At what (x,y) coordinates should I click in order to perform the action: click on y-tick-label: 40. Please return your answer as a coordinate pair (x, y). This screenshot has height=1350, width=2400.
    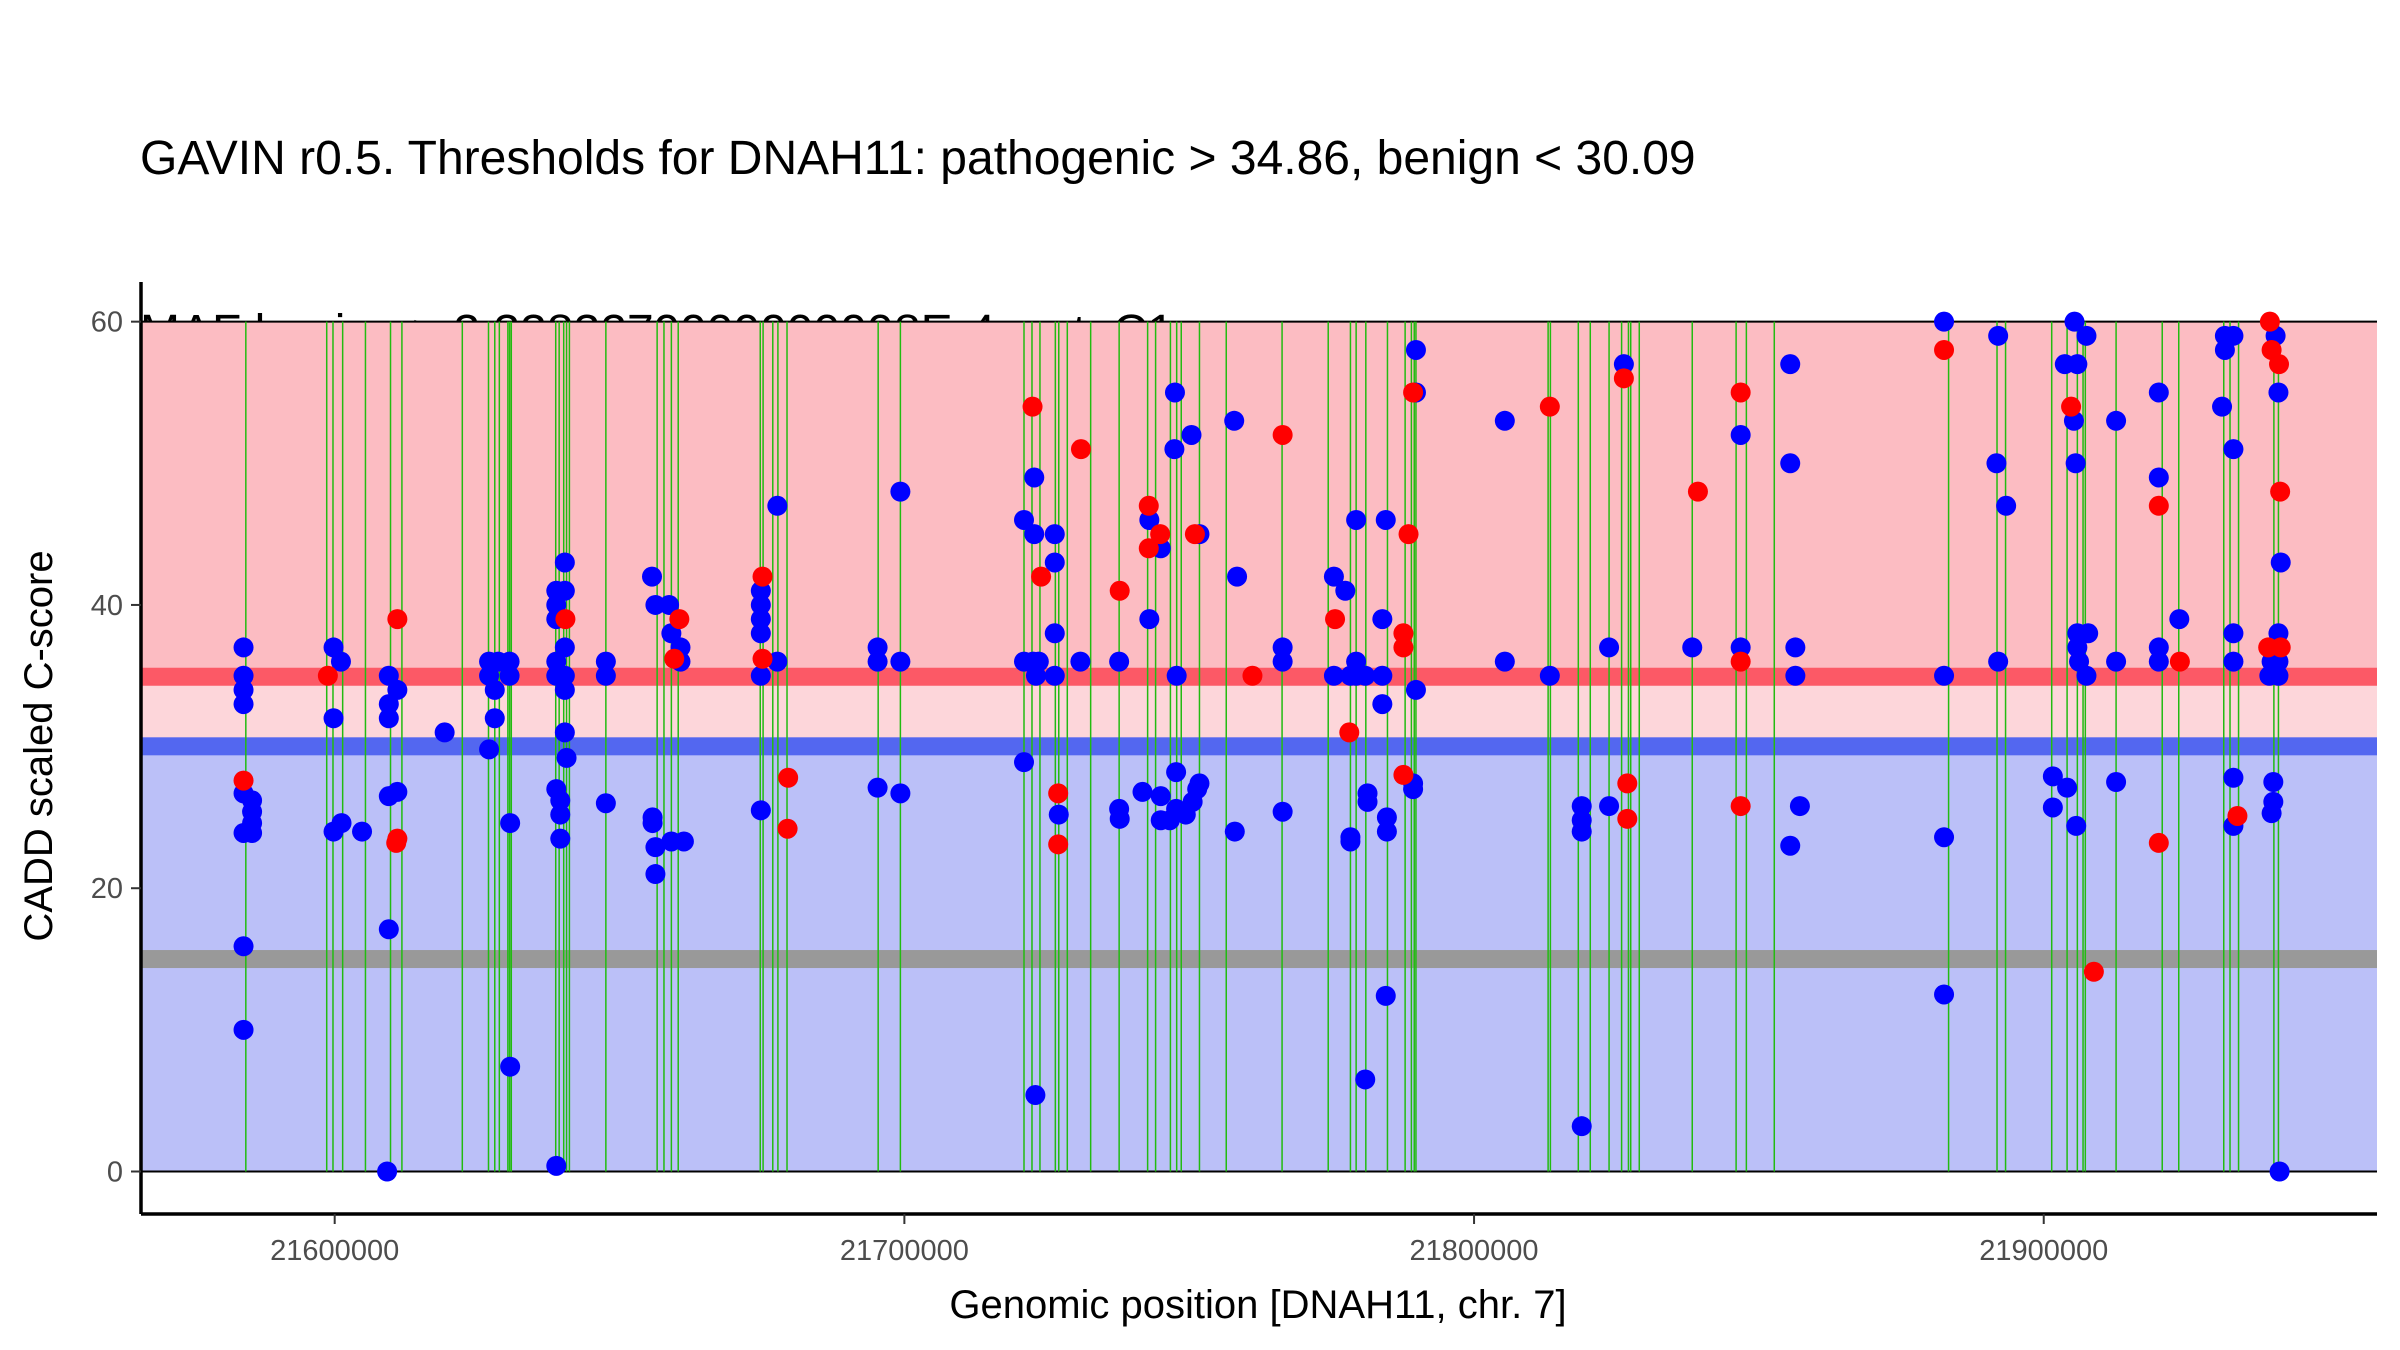
    Looking at the image, I should click on (107, 606).